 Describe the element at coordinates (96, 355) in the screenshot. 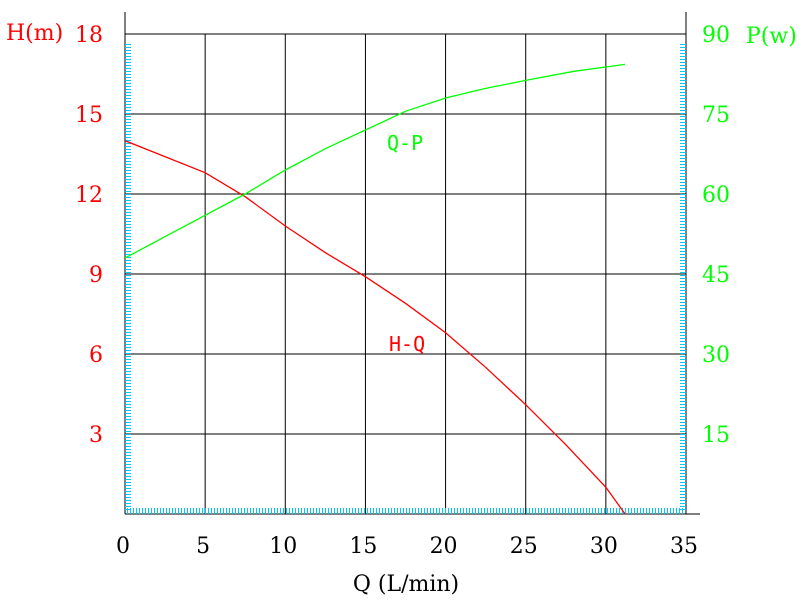

I see `y-left-tick-label: 6` at that location.